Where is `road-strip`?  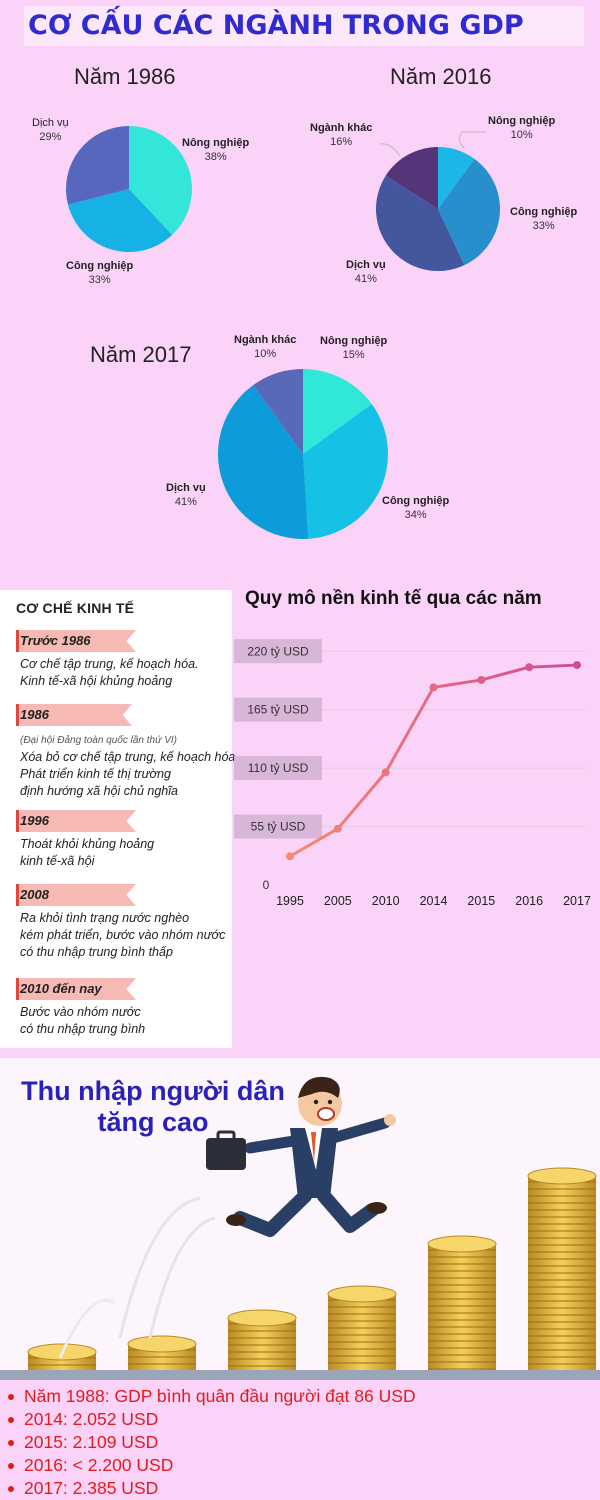 road-strip is located at coordinates (300, 1375).